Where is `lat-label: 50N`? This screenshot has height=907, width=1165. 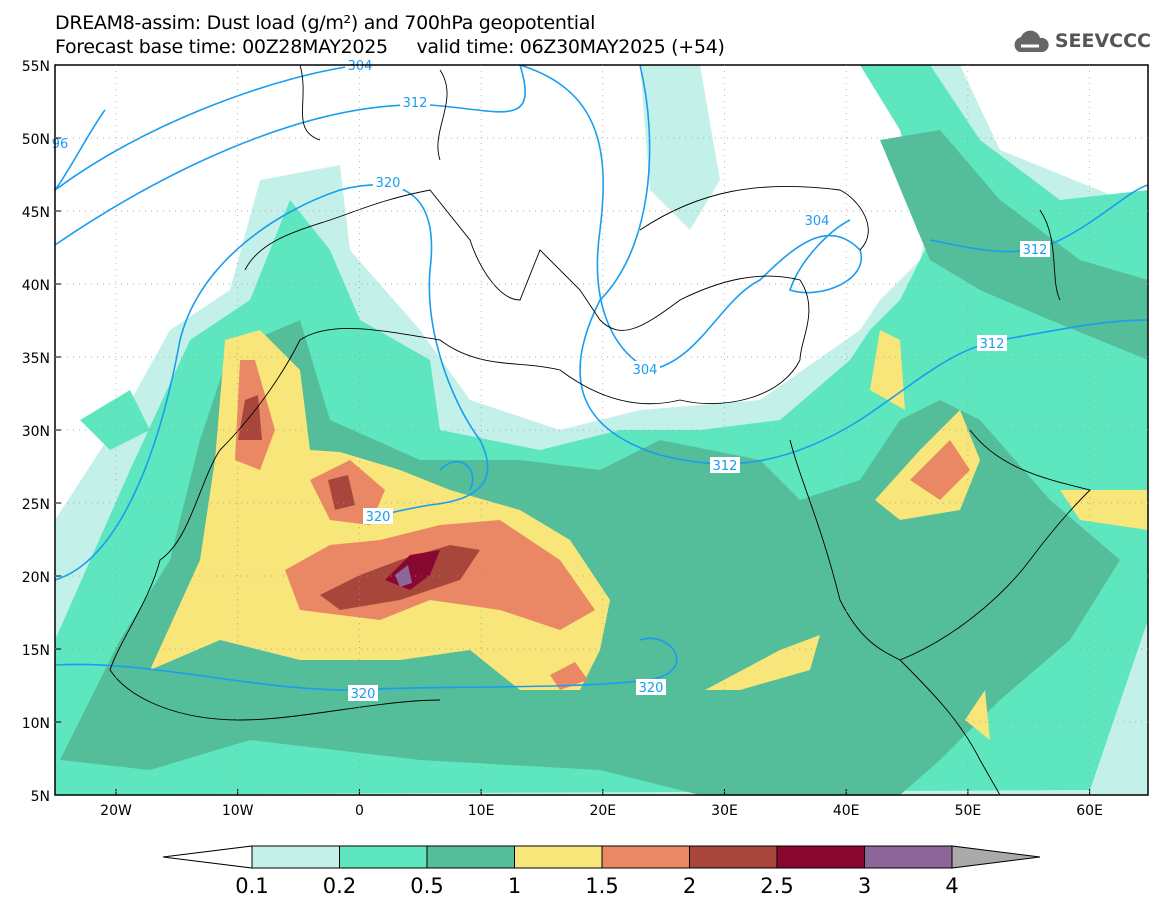 lat-label: 50N is located at coordinates (36, 140).